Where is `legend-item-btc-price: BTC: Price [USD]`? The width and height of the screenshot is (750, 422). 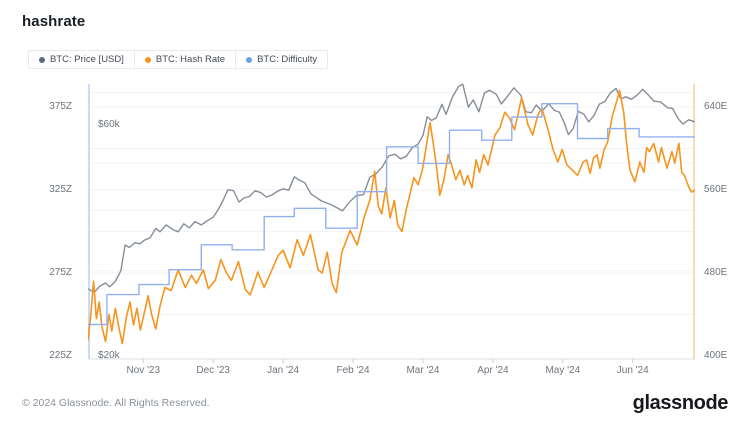
legend-item-btc-price: BTC: Price [USD] is located at coordinates (81, 59).